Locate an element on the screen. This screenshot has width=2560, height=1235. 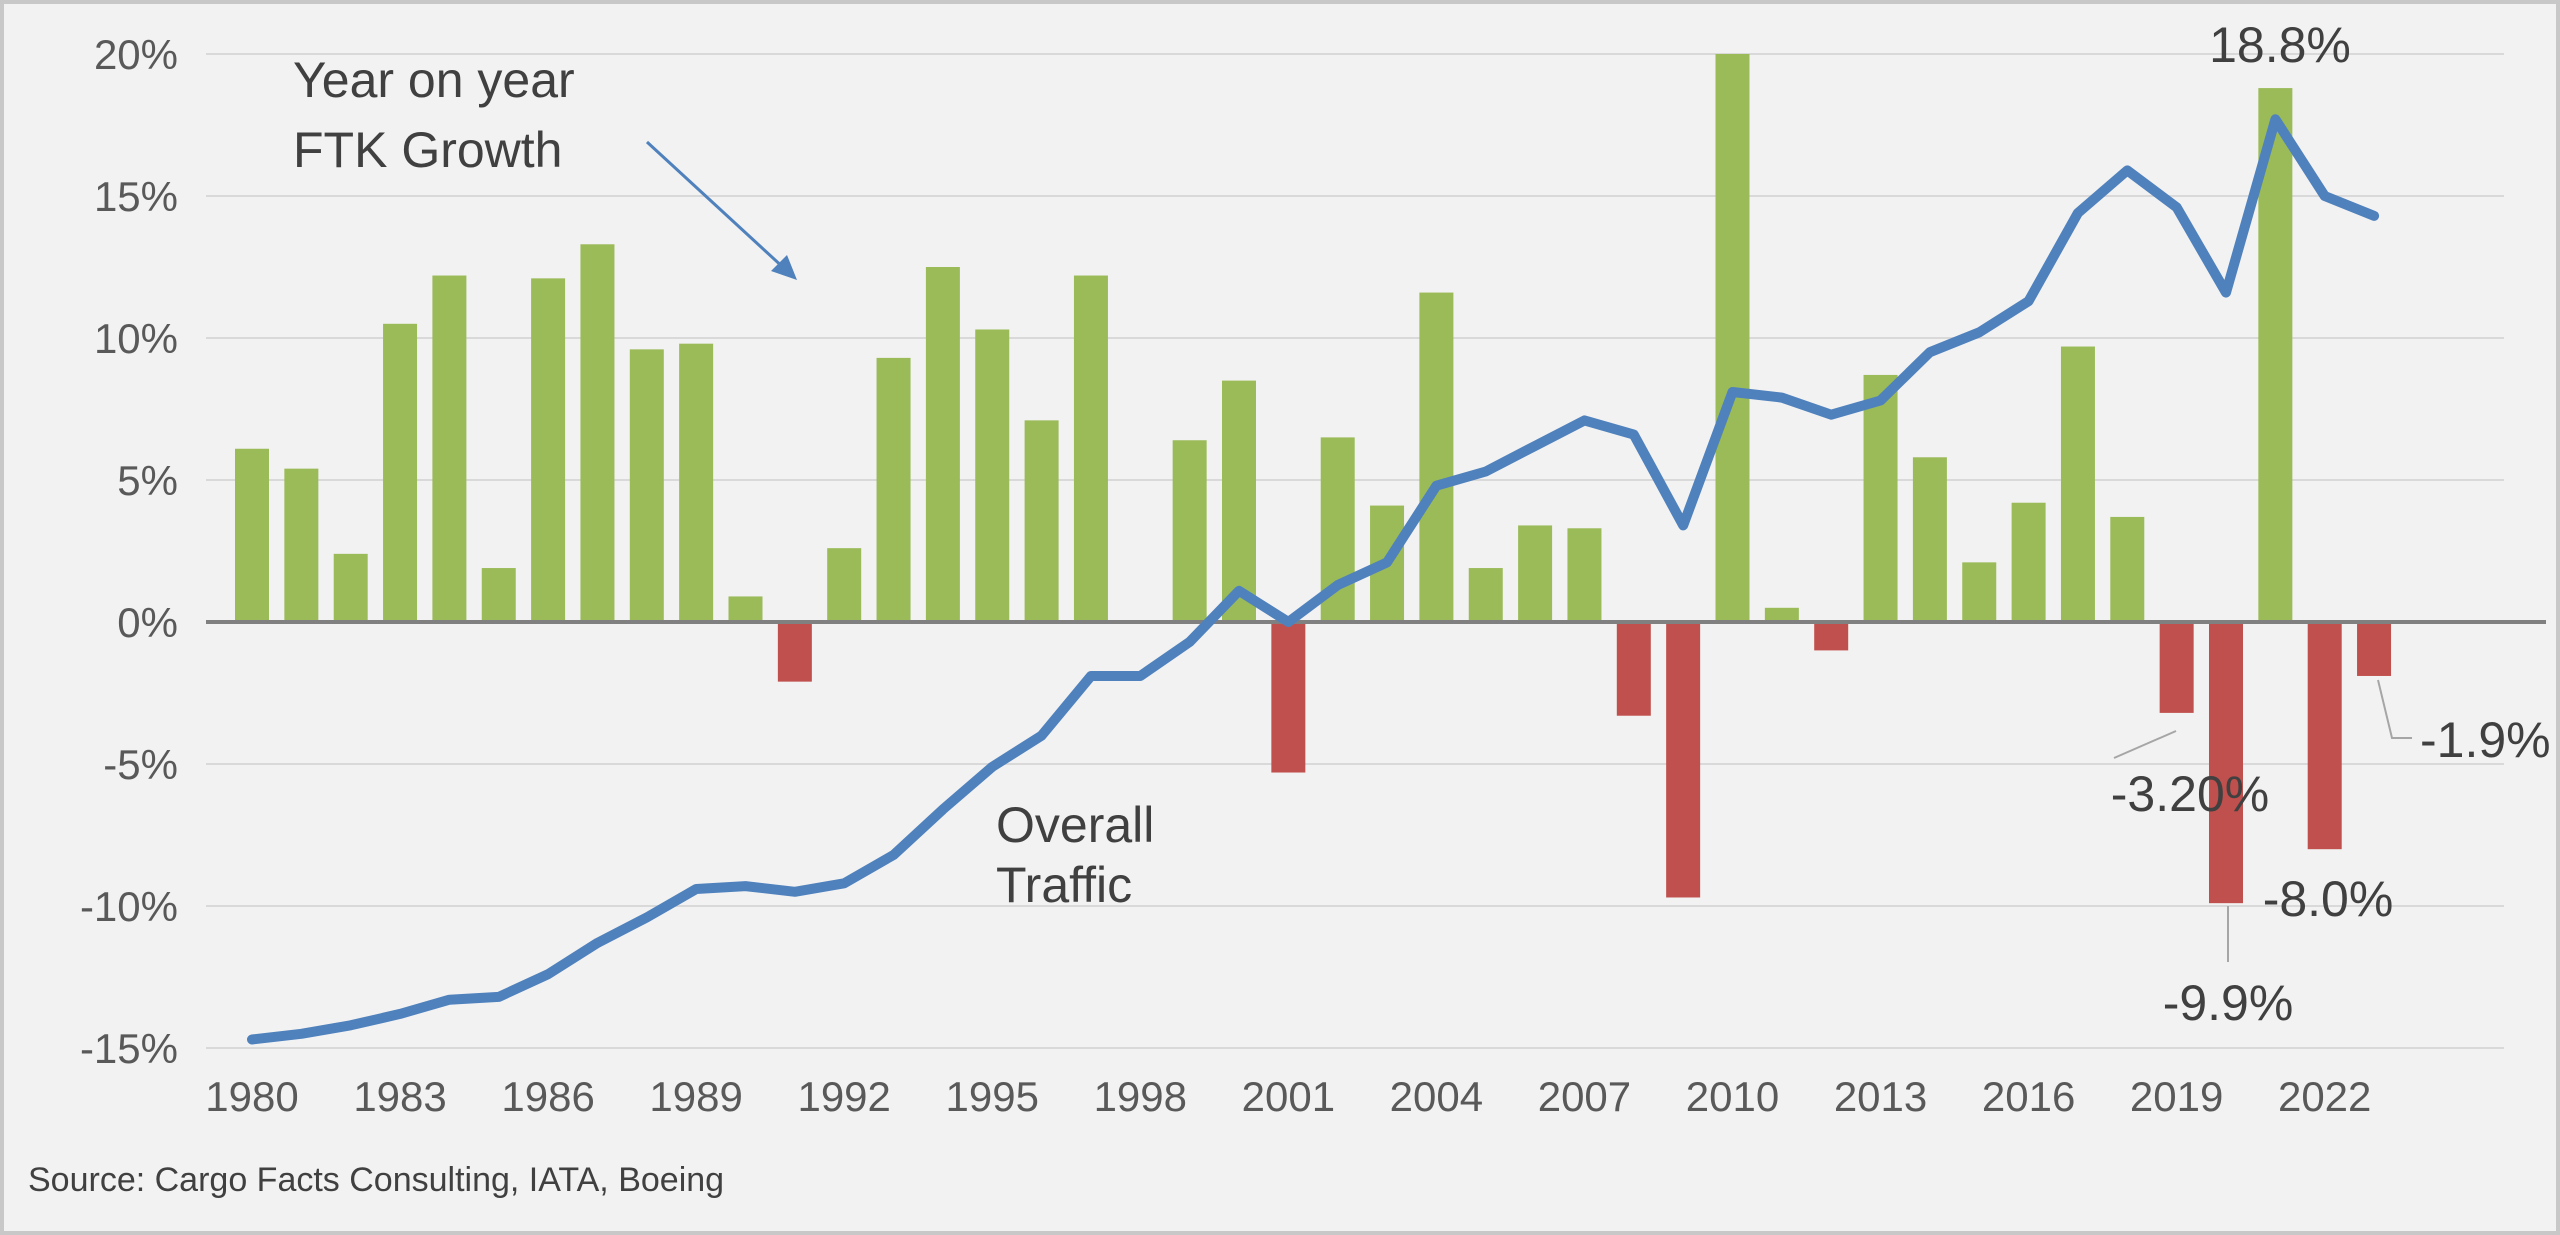
bar-1986 is located at coordinates (548, 450).